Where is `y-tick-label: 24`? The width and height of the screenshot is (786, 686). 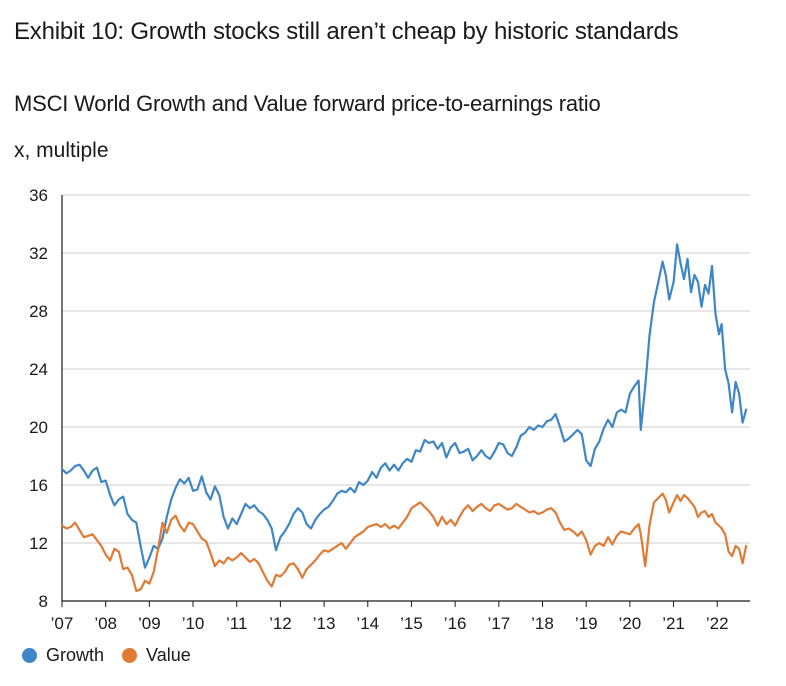 y-tick-label: 24 is located at coordinates (38, 369).